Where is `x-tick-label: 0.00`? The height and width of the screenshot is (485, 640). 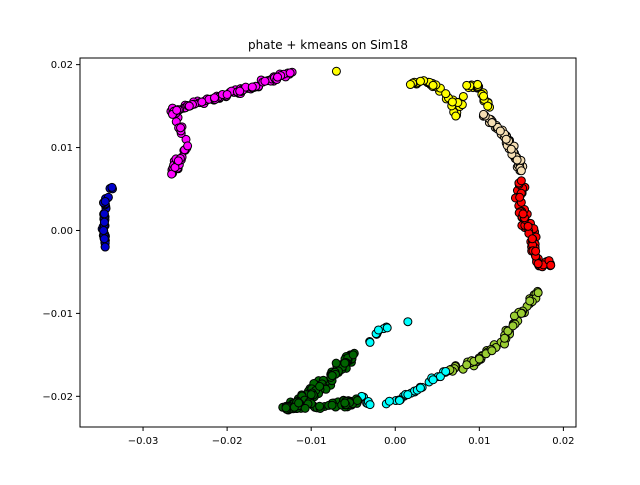 x-tick-label: 0.00 is located at coordinates (395, 441).